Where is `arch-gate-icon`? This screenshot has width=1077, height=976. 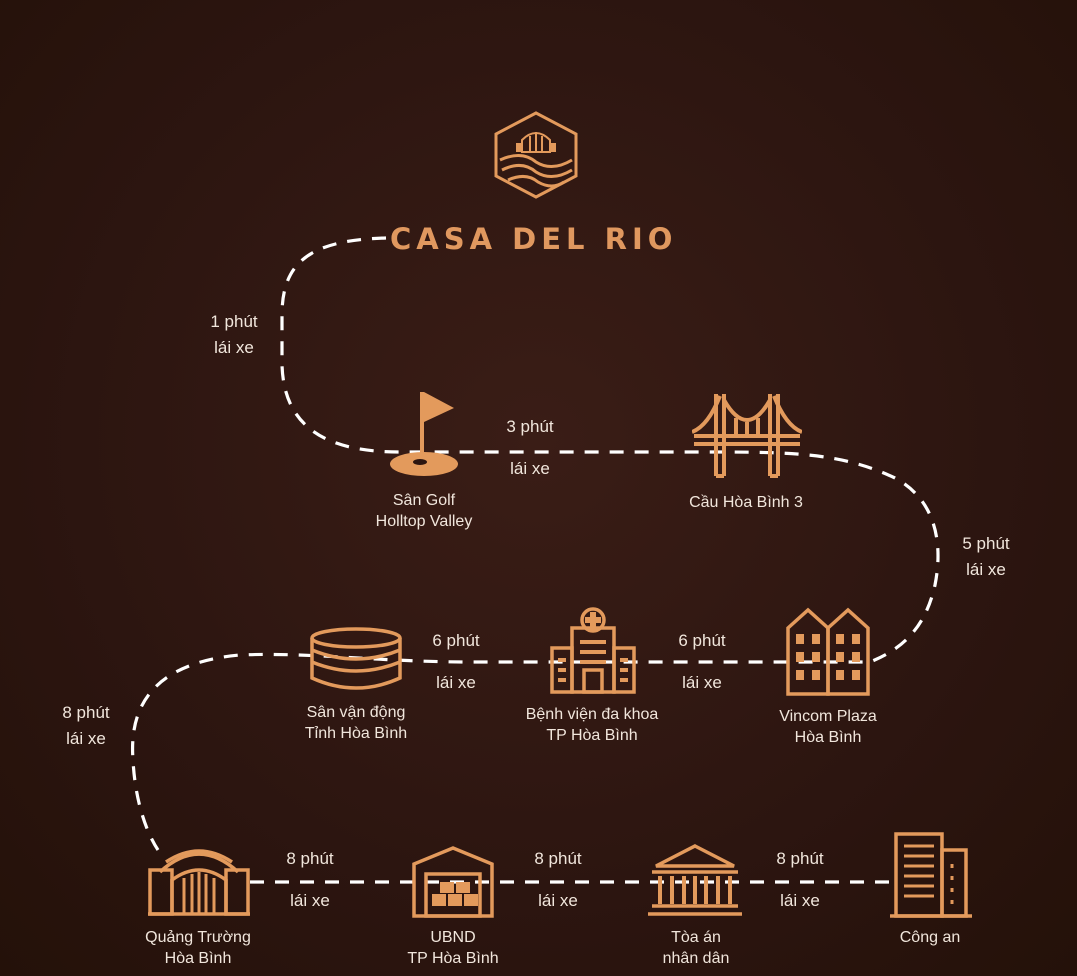
arch-gate-icon is located at coordinates (199, 882).